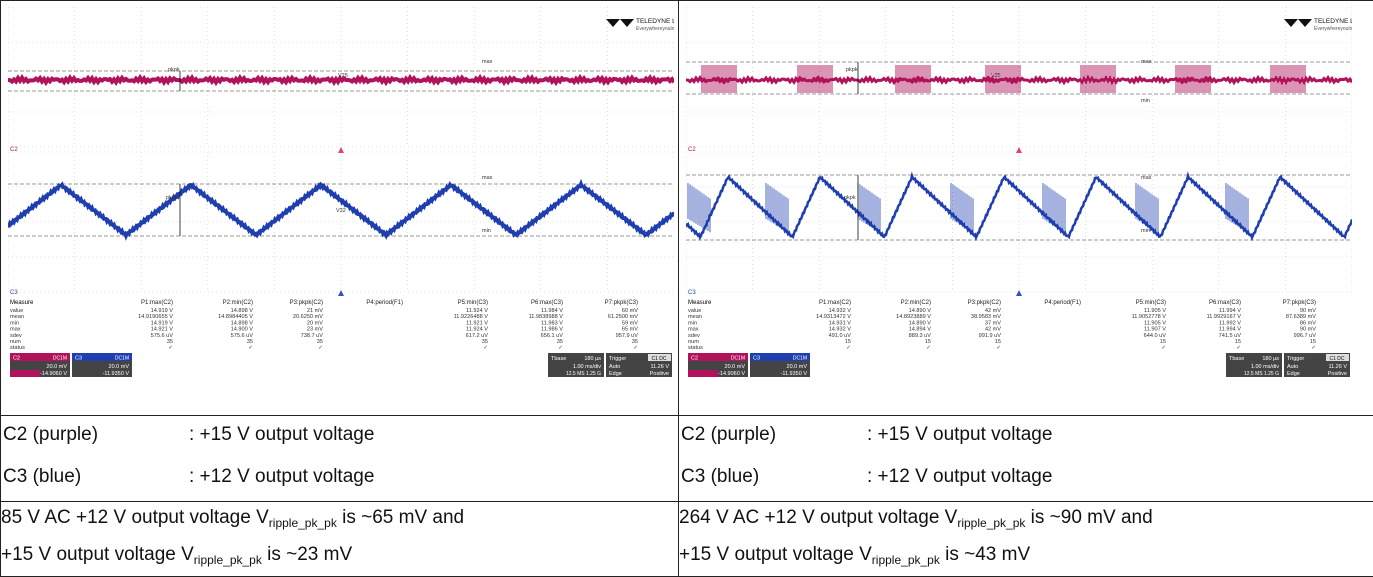  What do you see at coordinates (471, 317) in the screenshot?
I see `measure-cell: 11.9226488 V` at bounding box center [471, 317].